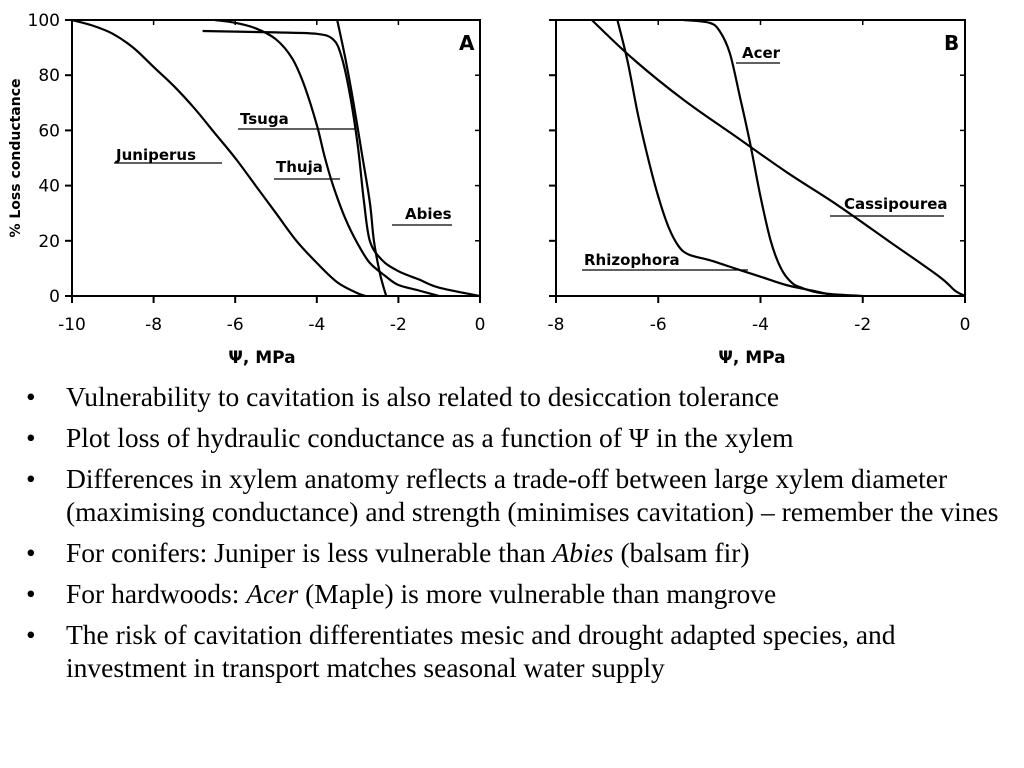  I want to click on italic-term: Abies, so click(583, 552).